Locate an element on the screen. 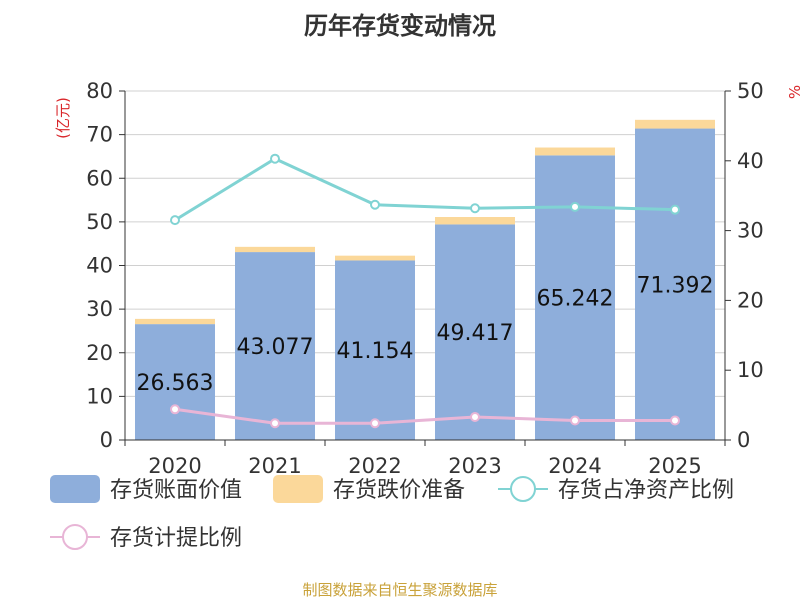 Image resolution: width=800 pixels, height=600 pixels. right-axis-tick-label: 0 is located at coordinates (743, 440).